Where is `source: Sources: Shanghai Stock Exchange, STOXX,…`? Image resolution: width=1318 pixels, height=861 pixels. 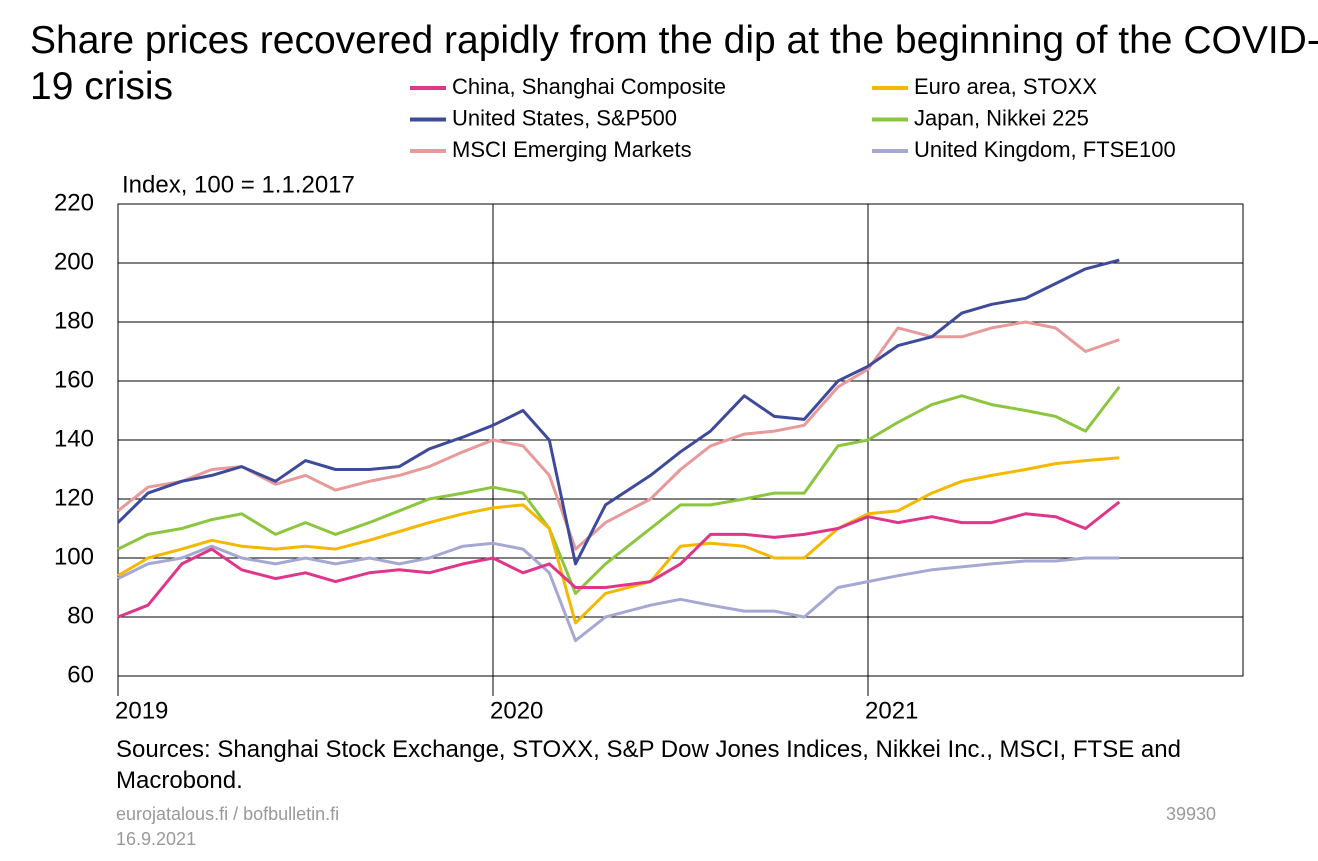
source: Sources: Shanghai Stock Exchange, STOXX,… is located at coordinates (648, 765).